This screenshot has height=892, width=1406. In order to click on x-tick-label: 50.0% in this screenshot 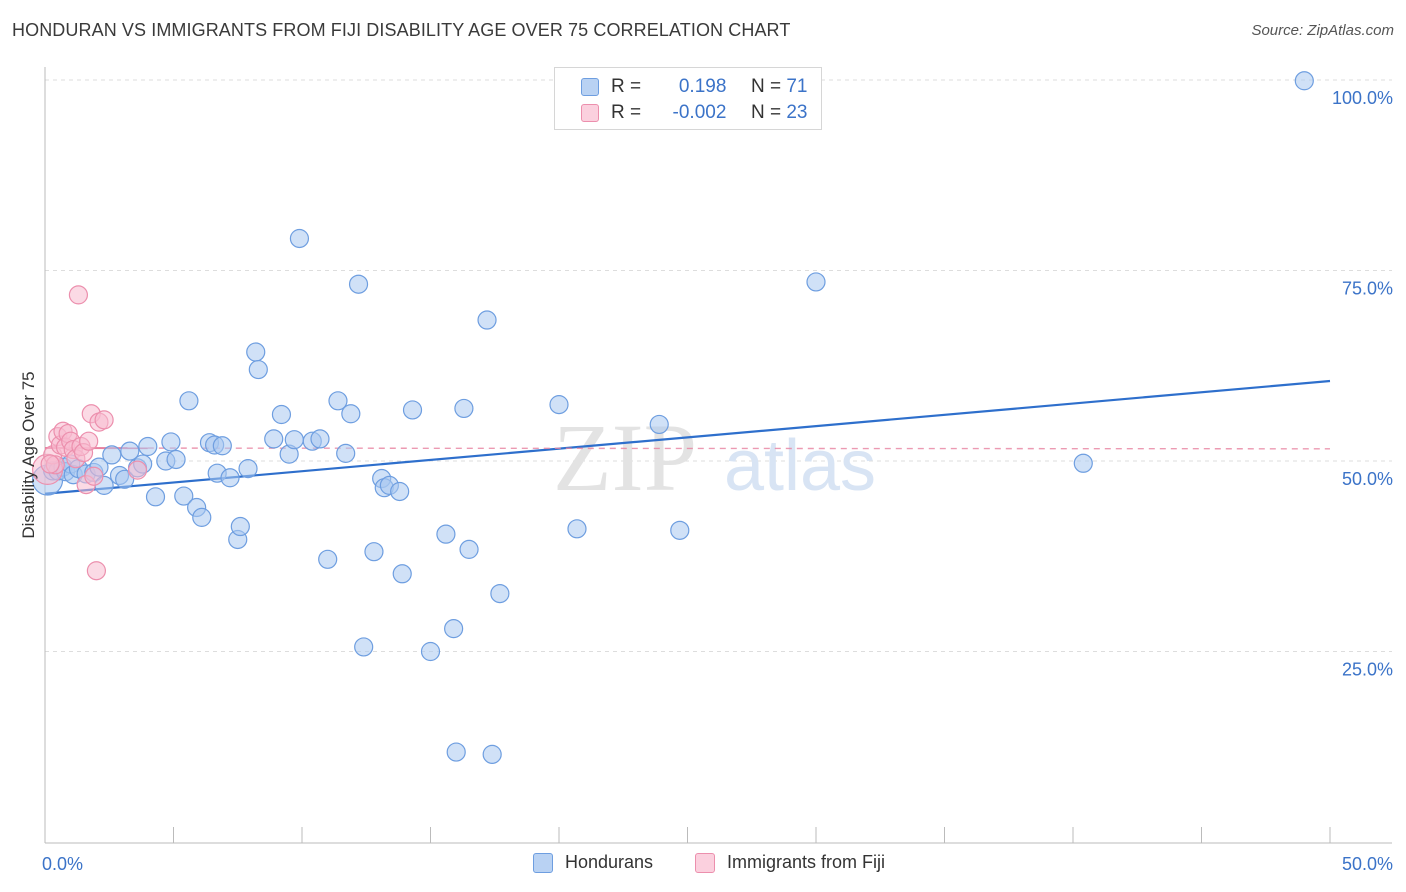, I will do `click(1367, 864)`.